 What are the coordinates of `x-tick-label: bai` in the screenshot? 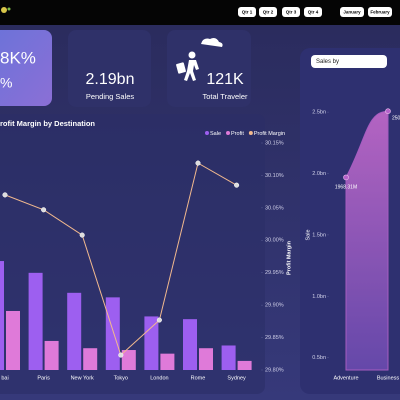 It's located at (4, 378).